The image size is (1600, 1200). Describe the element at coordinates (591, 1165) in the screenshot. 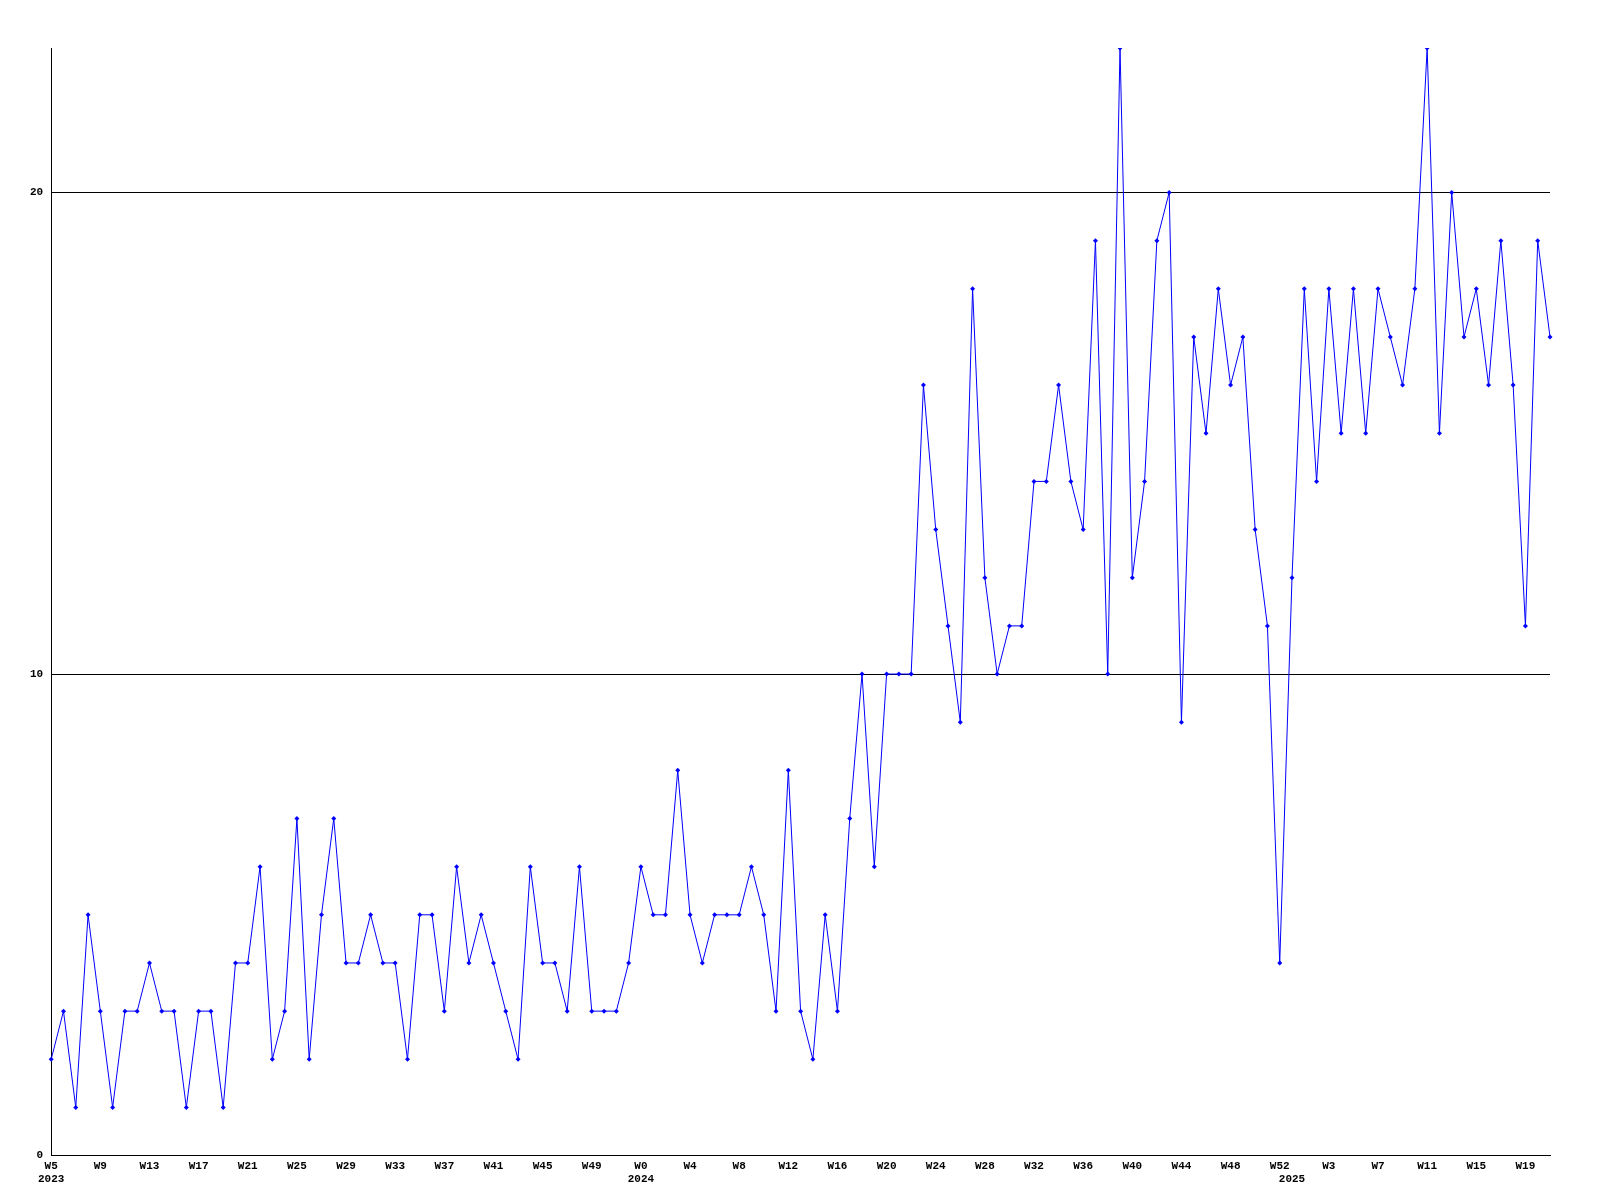

I see `x-tick-label: W49` at that location.